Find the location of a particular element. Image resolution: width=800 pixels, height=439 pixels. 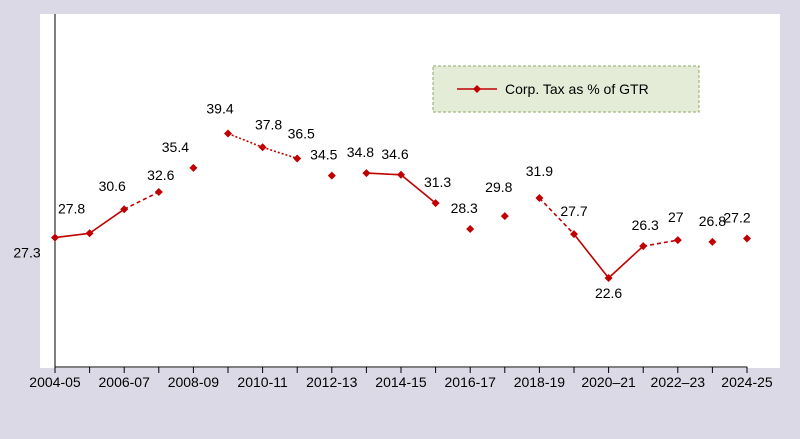

data-label: 28.3 is located at coordinates (464, 208).